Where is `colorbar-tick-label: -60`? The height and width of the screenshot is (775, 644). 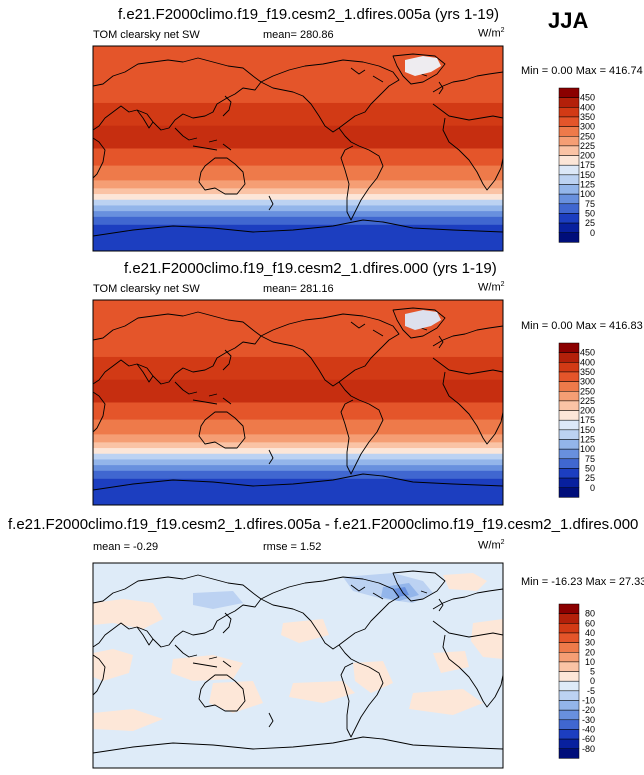
colorbar-tick-label: -60 is located at coordinates (588, 739).